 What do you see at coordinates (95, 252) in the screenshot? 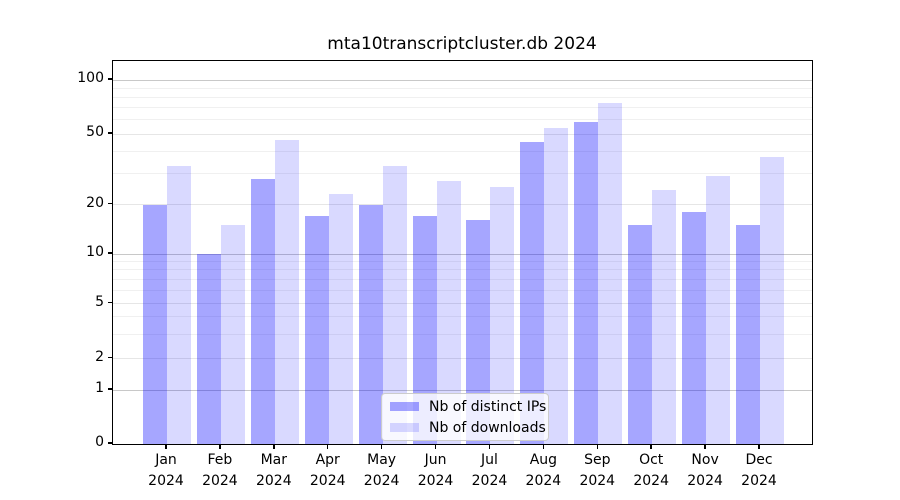
I see `y-tick-label-10: 10` at bounding box center [95, 252].